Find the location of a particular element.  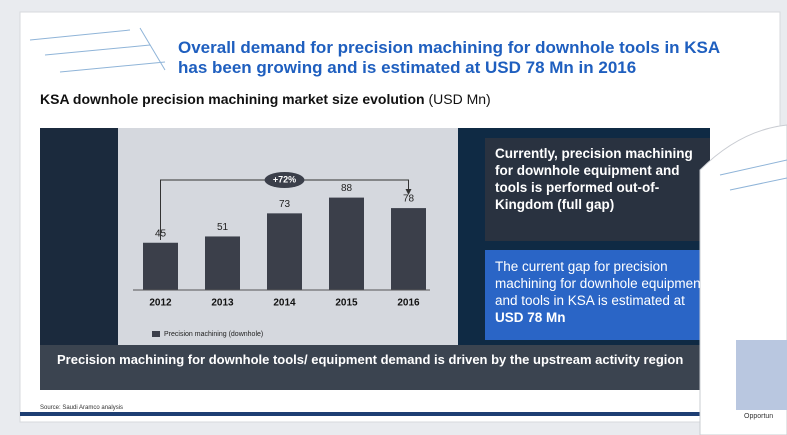

growth-label: +72% is located at coordinates (284, 179).